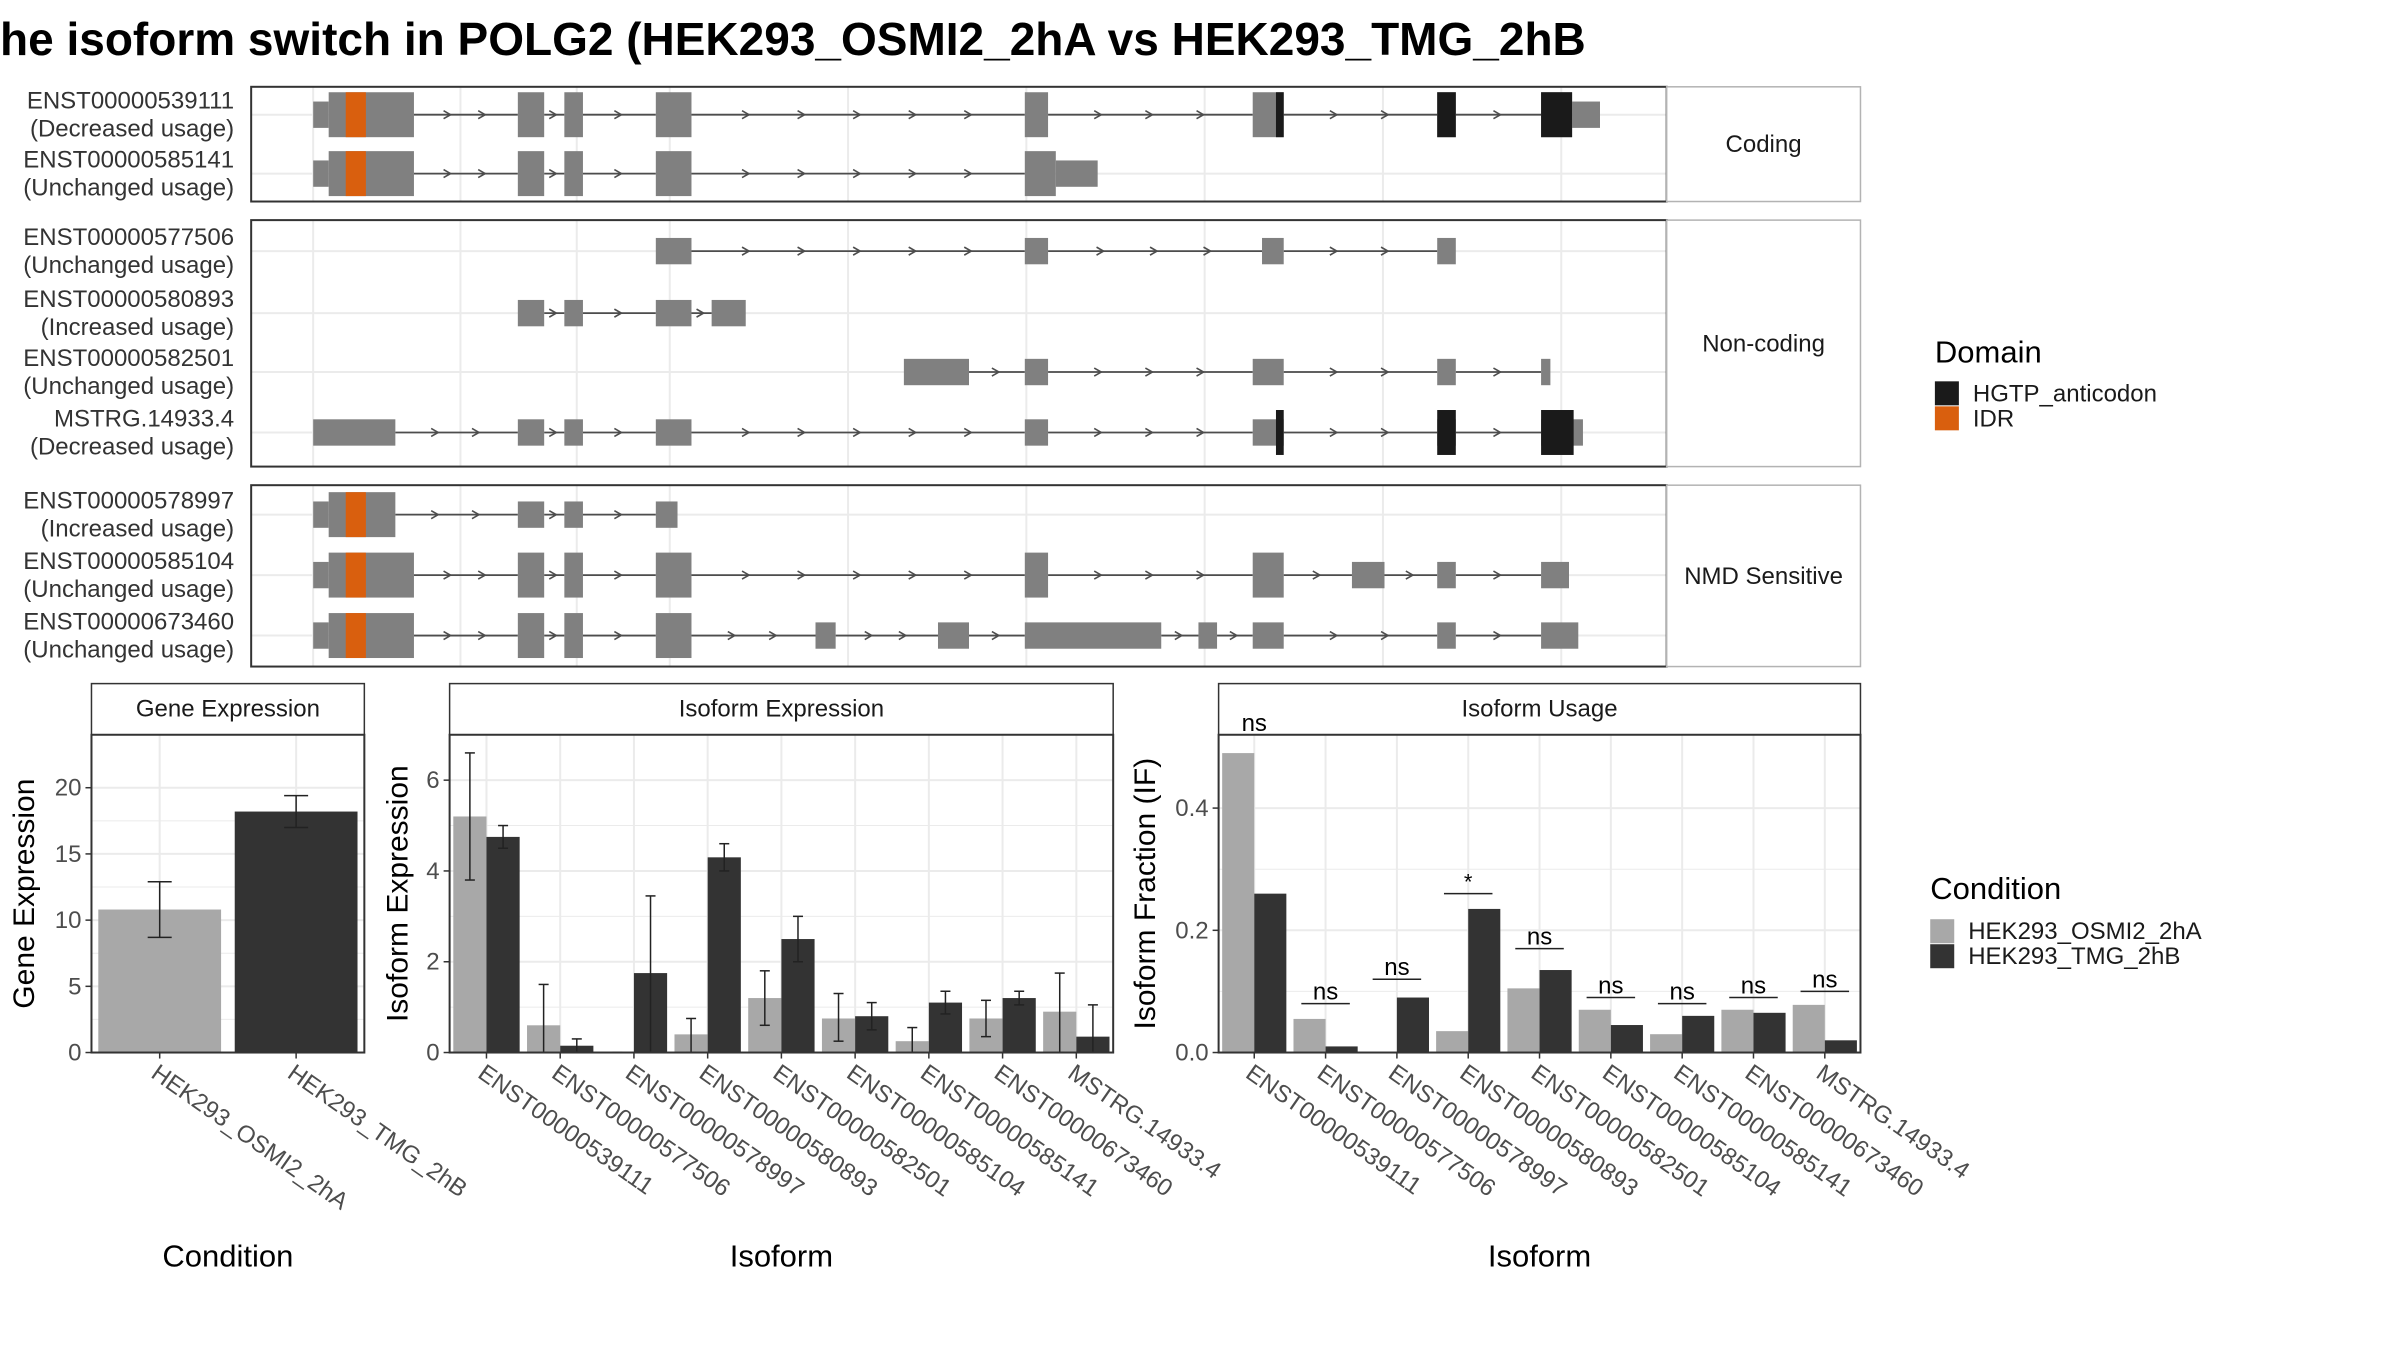 The height and width of the screenshot is (1350, 2400). I want to click on chart-title: Gene Expression, so click(228, 709).